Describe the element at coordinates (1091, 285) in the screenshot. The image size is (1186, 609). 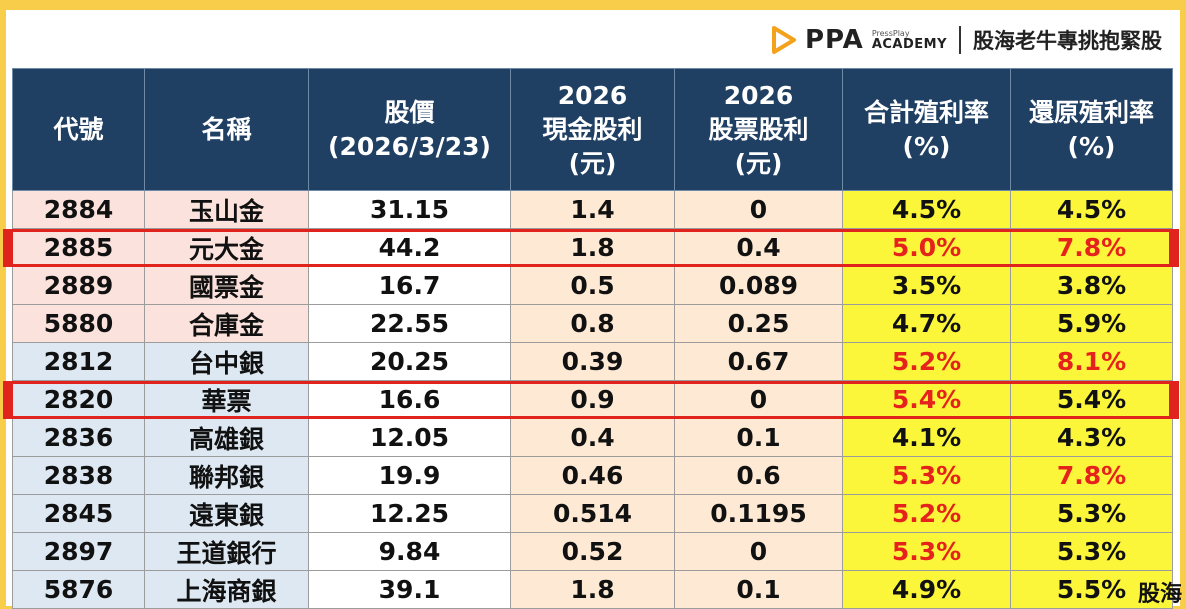
I see `cell-restored-yield: 3.8%` at that location.